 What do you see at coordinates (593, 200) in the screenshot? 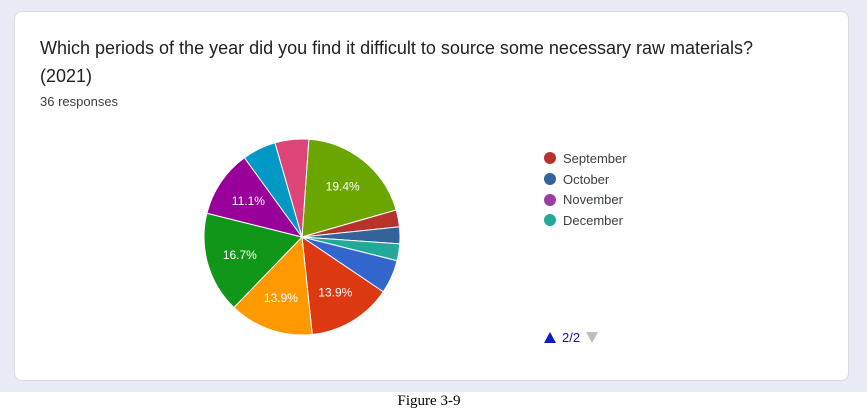
I see `legend-label: November` at bounding box center [593, 200].